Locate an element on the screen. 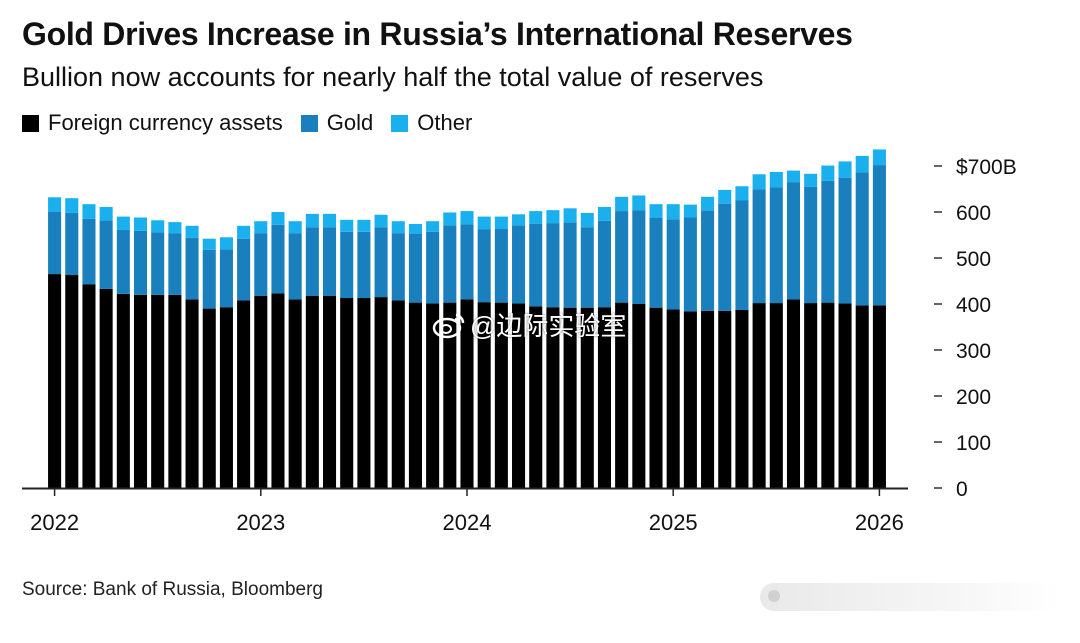 The image size is (1080, 643). watermark: @边际实验室 is located at coordinates (529, 324).